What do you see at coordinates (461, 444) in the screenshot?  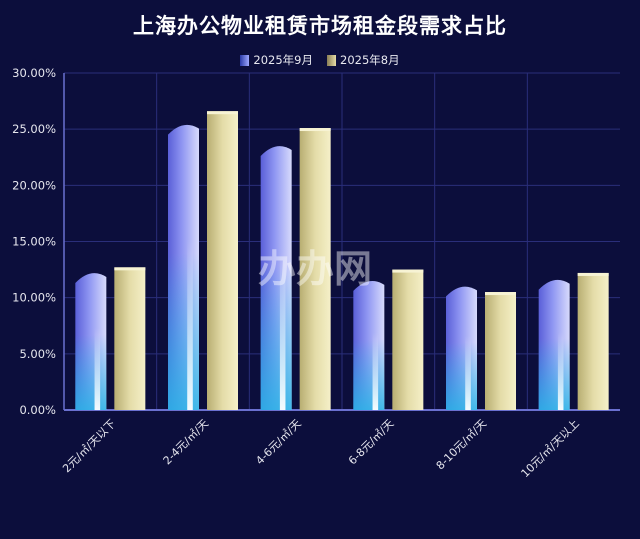 I see `x-tick-label: 8-10元/㎡/天` at bounding box center [461, 444].